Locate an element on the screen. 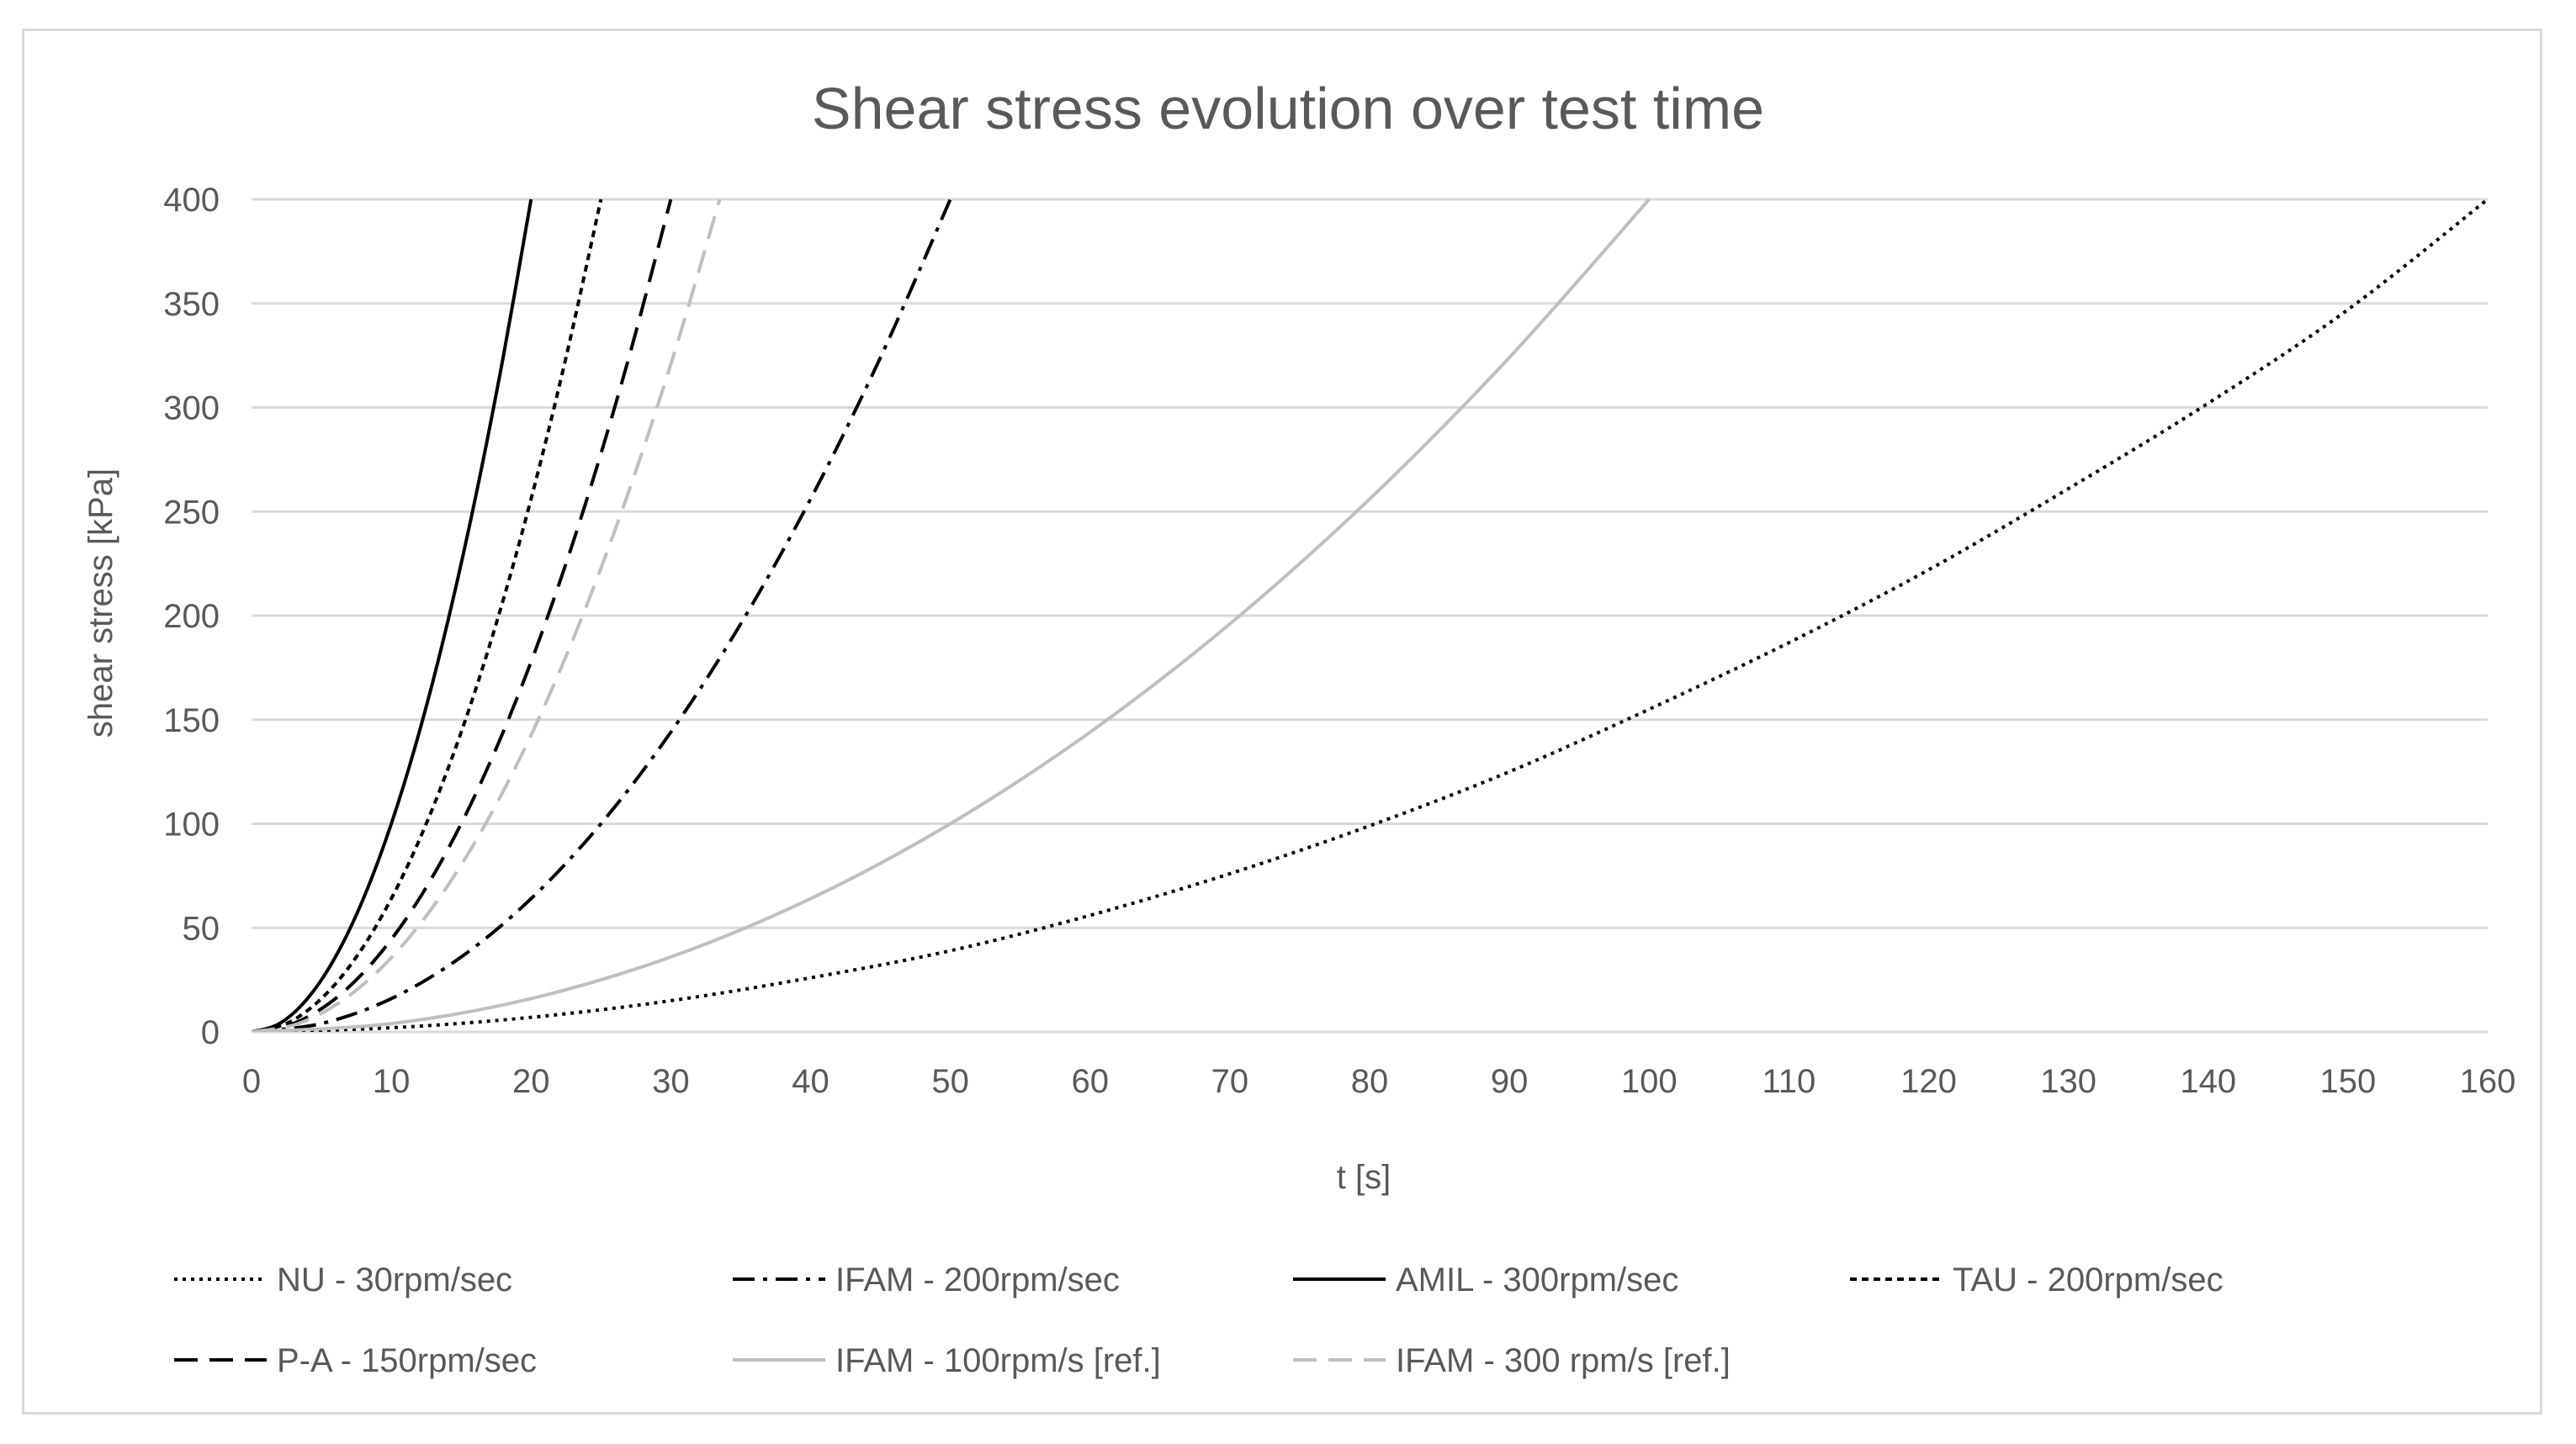 The height and width of the screenshot is (1444, 2576). x-tick-label: 100 is located at coordinates (1649, 1081).